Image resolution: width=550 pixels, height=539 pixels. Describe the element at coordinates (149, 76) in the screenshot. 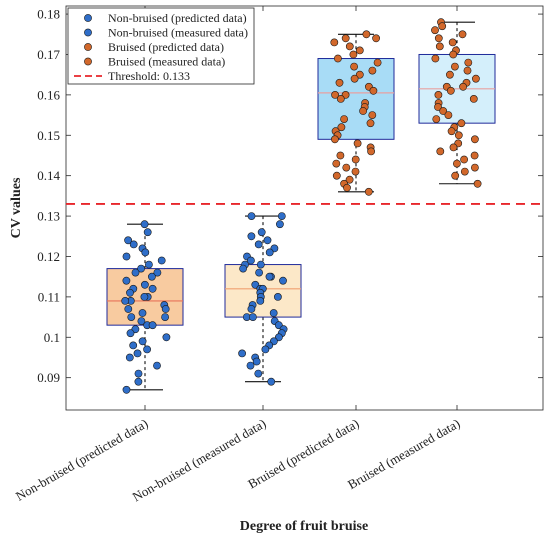

I see `legend-label: Threshold: 0.133` at that location.